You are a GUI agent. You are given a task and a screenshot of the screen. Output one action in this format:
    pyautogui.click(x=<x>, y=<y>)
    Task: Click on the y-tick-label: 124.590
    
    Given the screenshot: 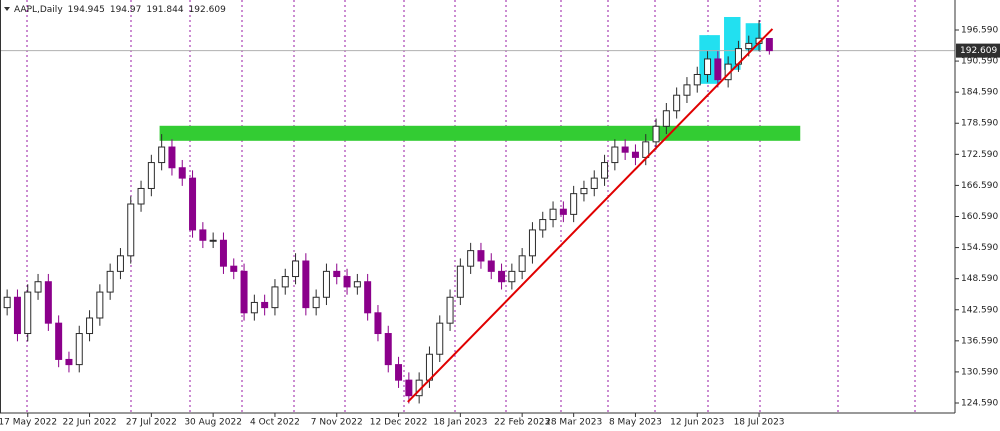 What is the action you would take?
    pyautogui.click(x=979, y=404)
    